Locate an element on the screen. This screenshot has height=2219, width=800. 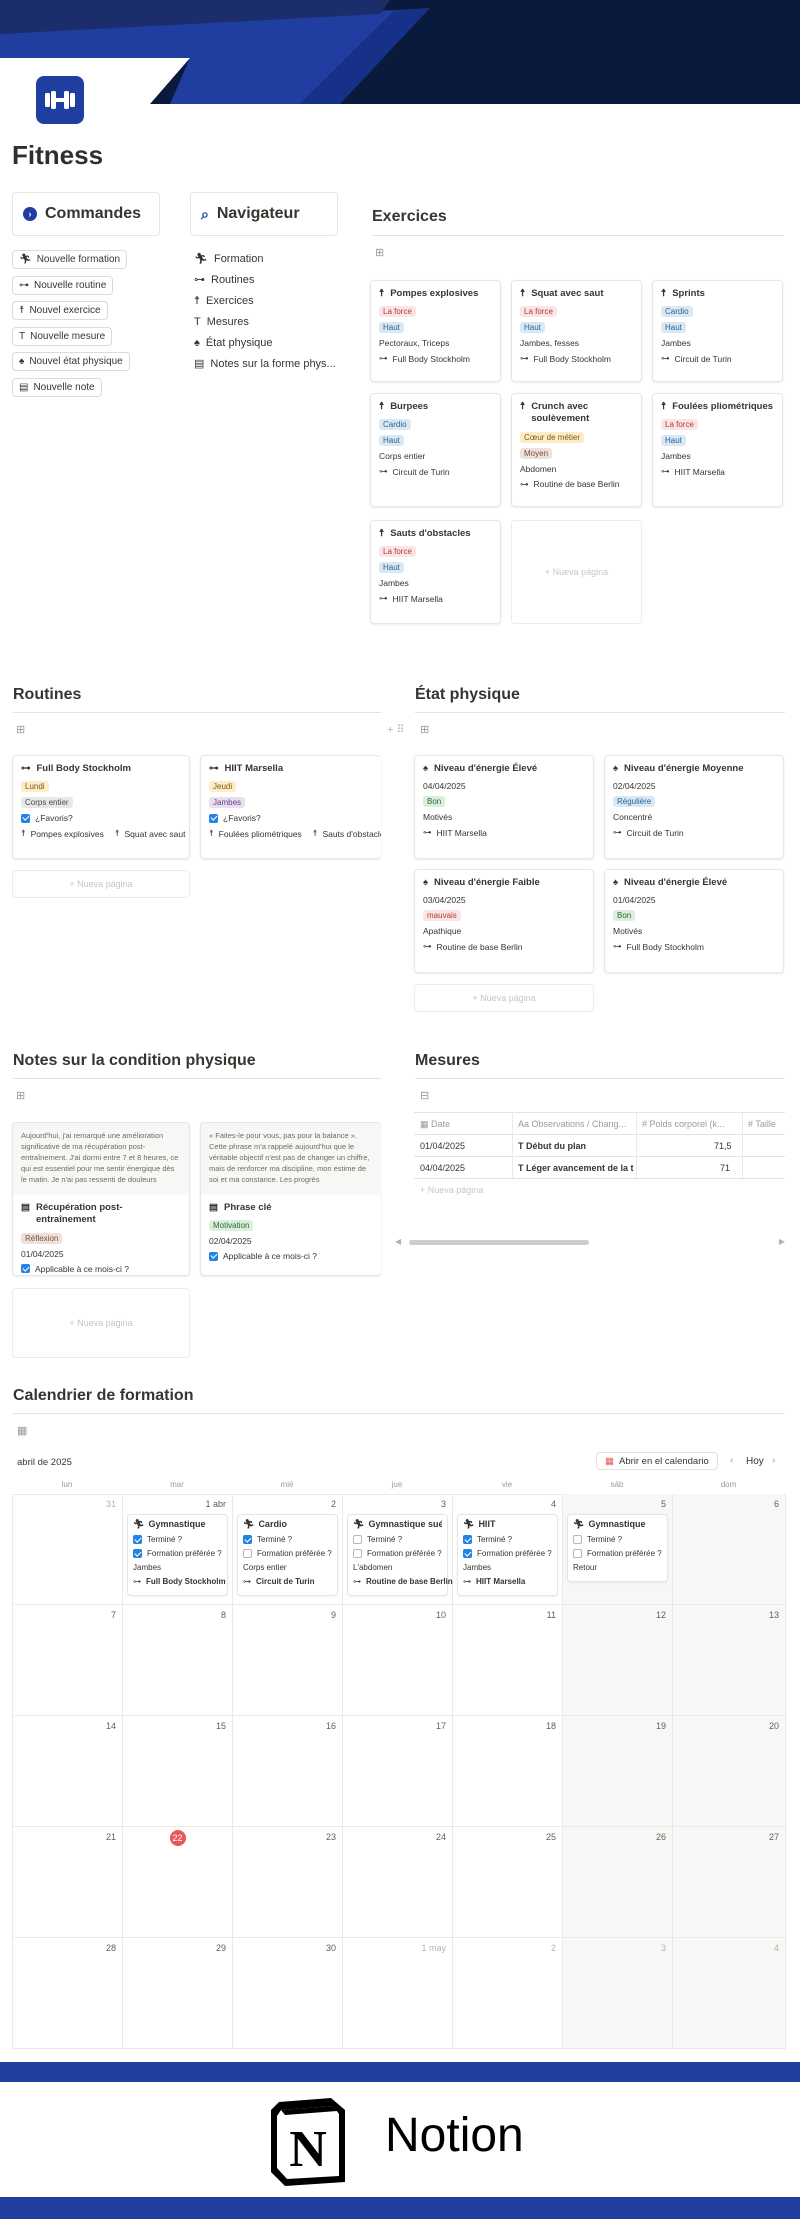
nouvelle-mesure-button: T Nouvelle mesure is located at coordinates (62, 336).